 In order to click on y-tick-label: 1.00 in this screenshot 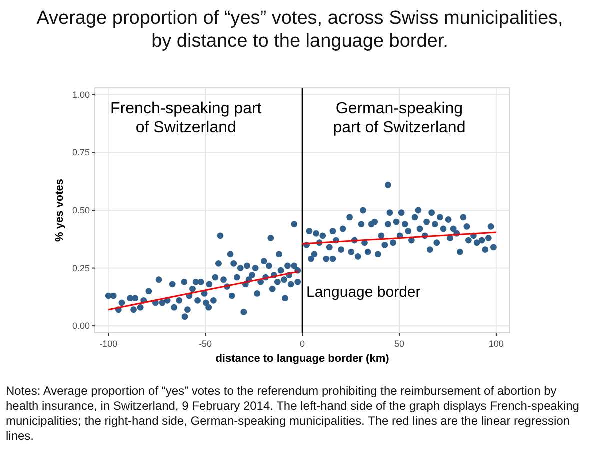, I will do `click(81, 95)`.